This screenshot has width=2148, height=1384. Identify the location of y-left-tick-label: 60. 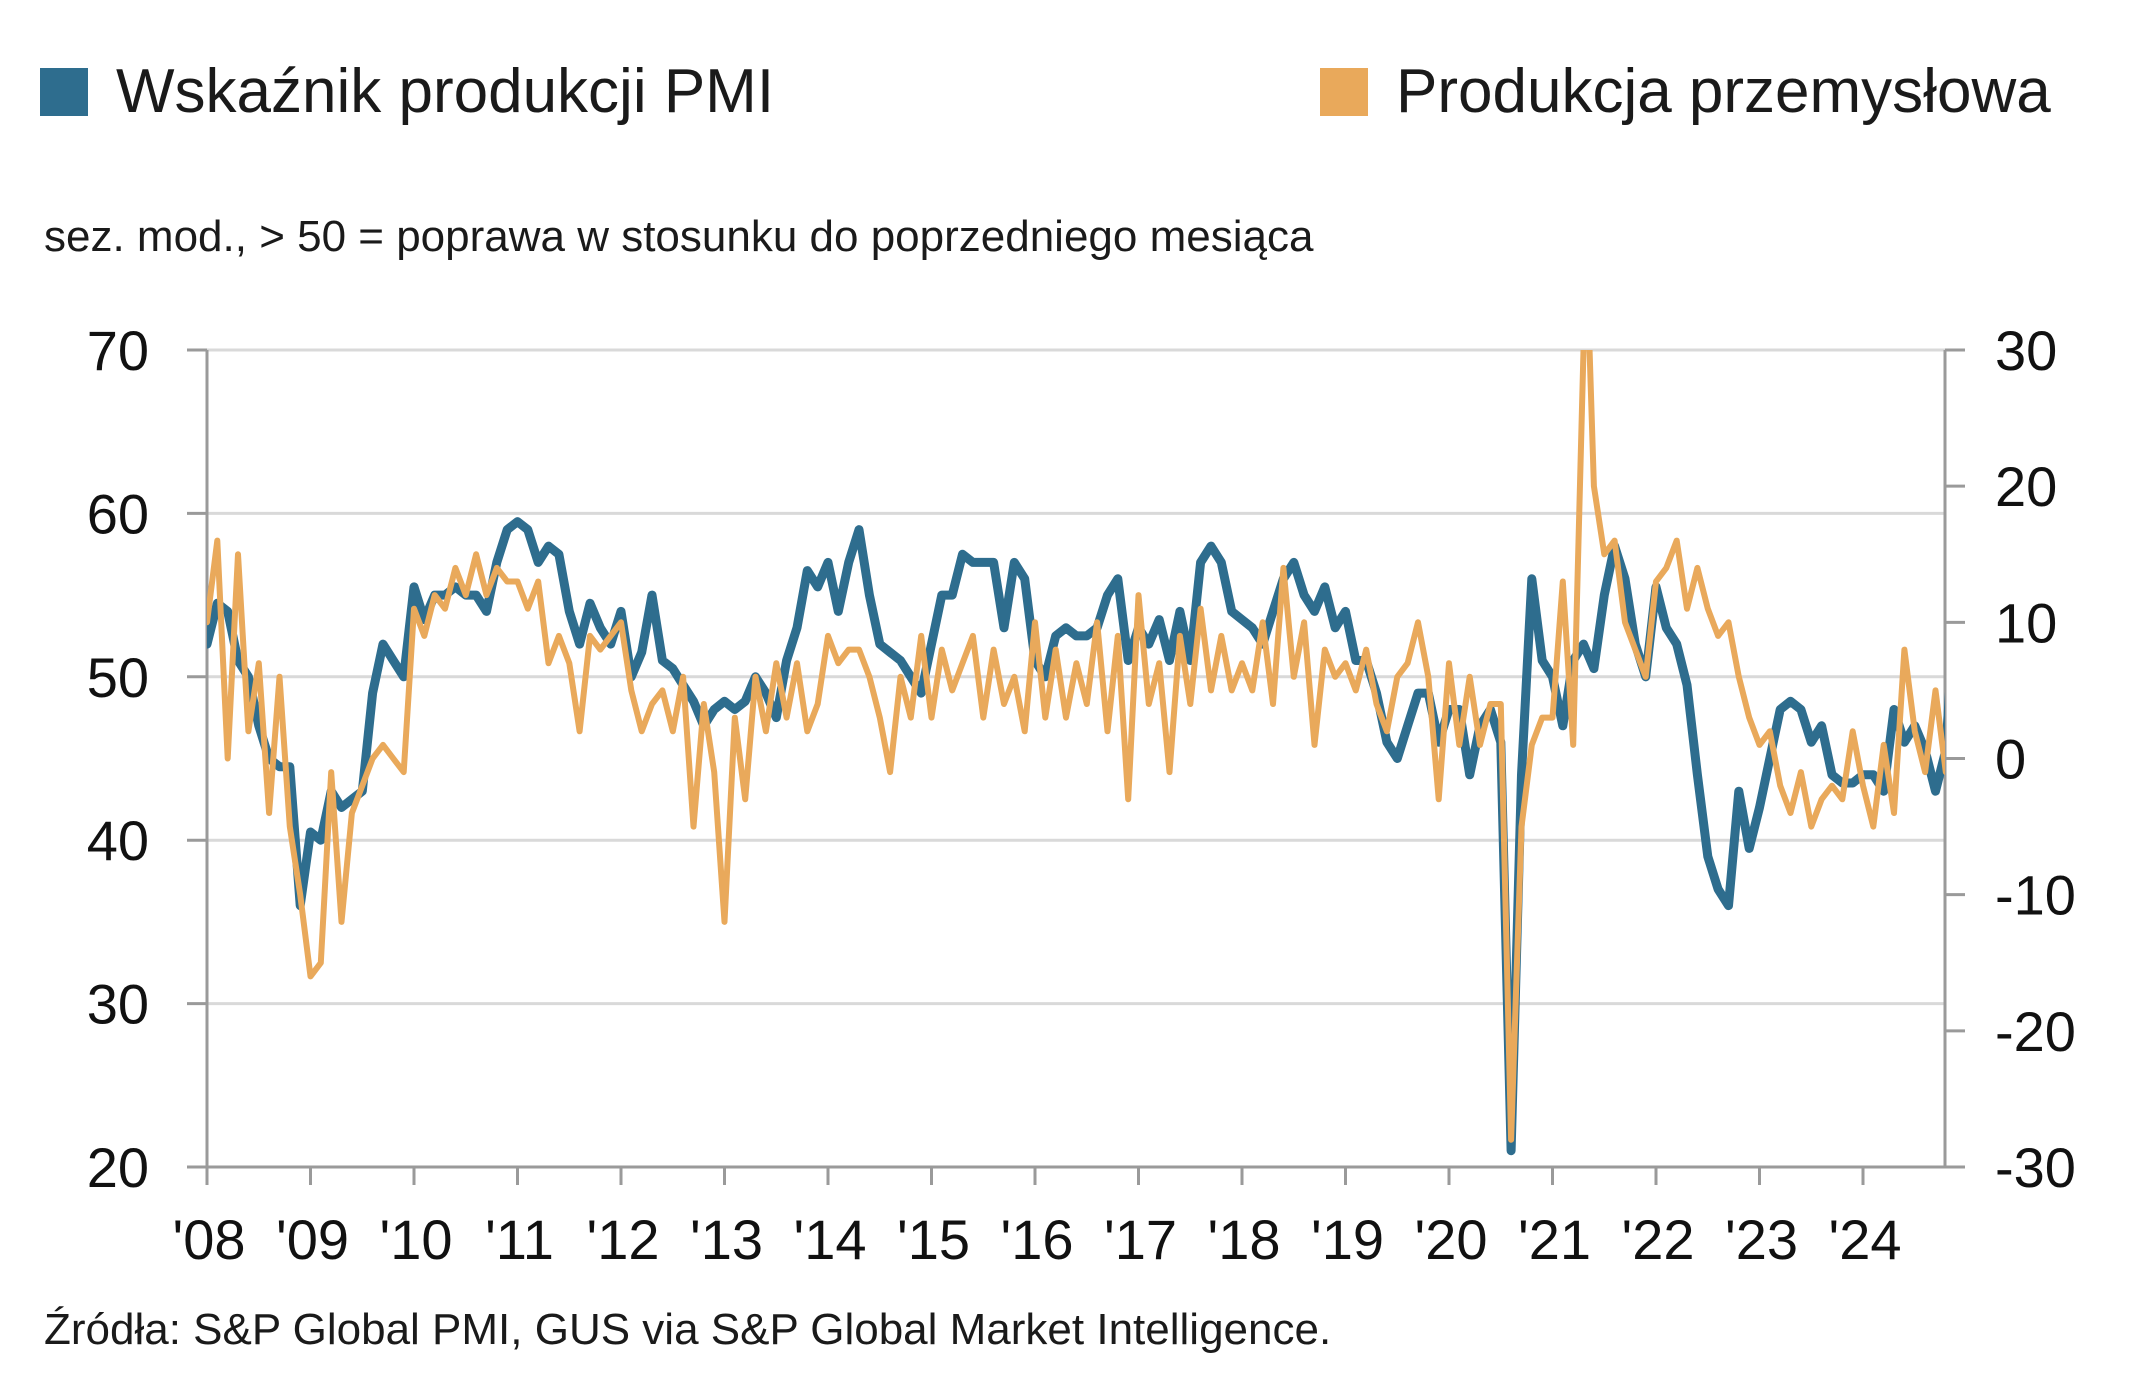
(118, 513).